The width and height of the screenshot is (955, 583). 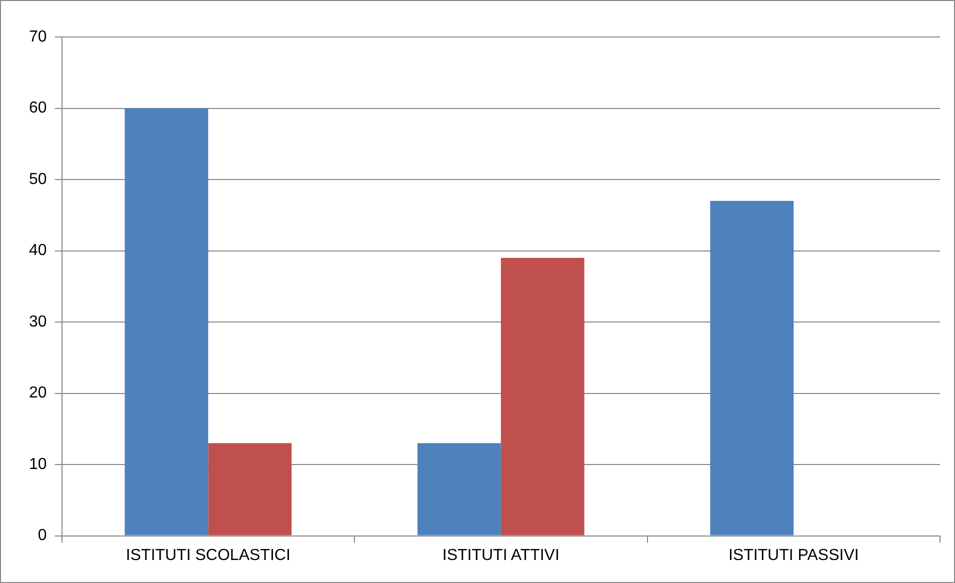 I want to click on y-tick-label: 30, so click(x=38, y=321).